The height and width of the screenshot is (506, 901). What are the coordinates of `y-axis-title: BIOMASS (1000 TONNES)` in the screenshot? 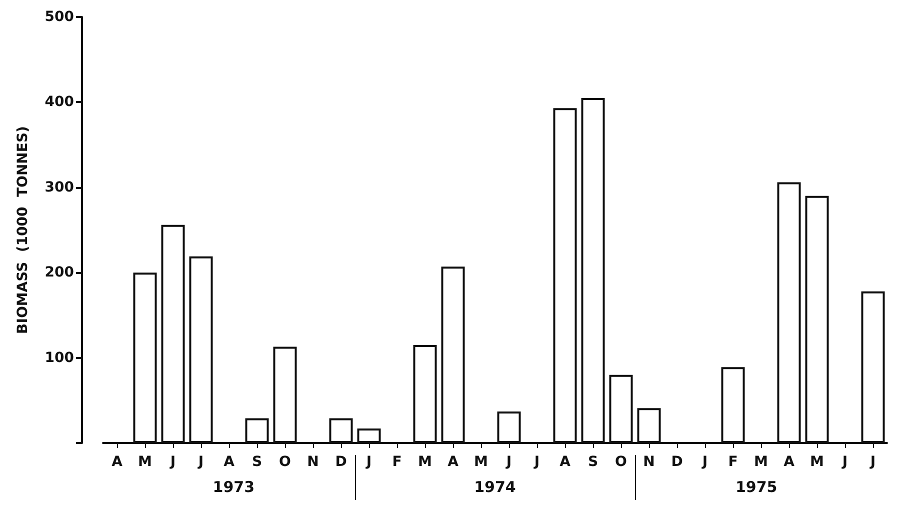 It's located at (23, 230).